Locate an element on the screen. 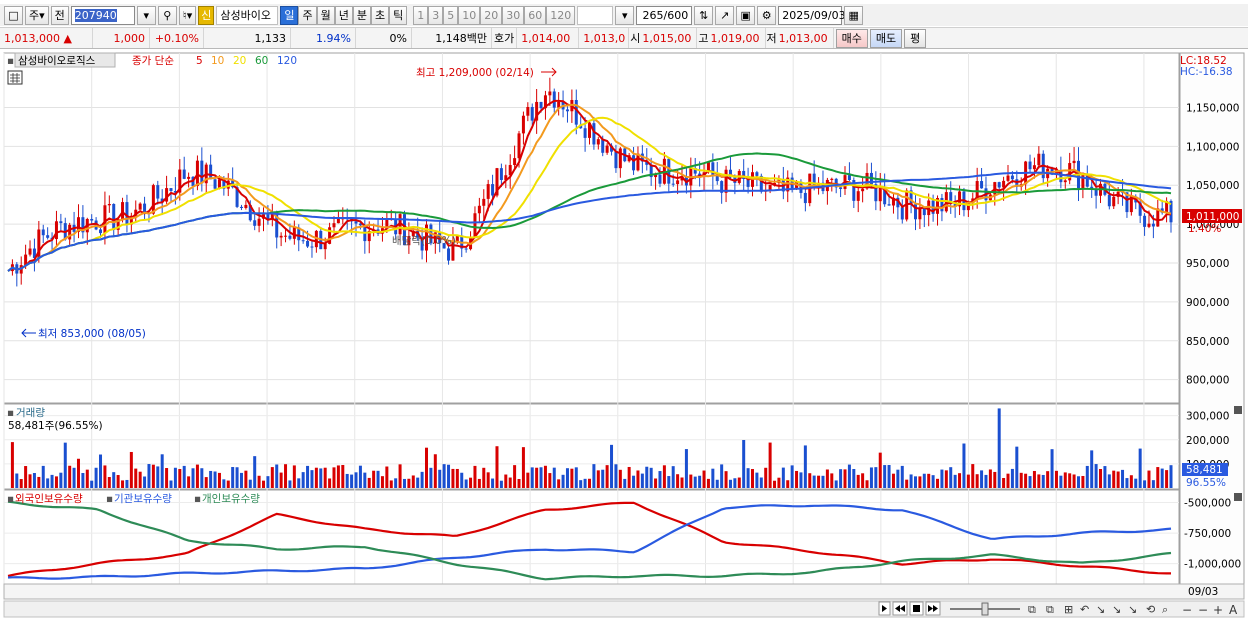  interval-tab-7: 120 is located at coordinates (561, 15).